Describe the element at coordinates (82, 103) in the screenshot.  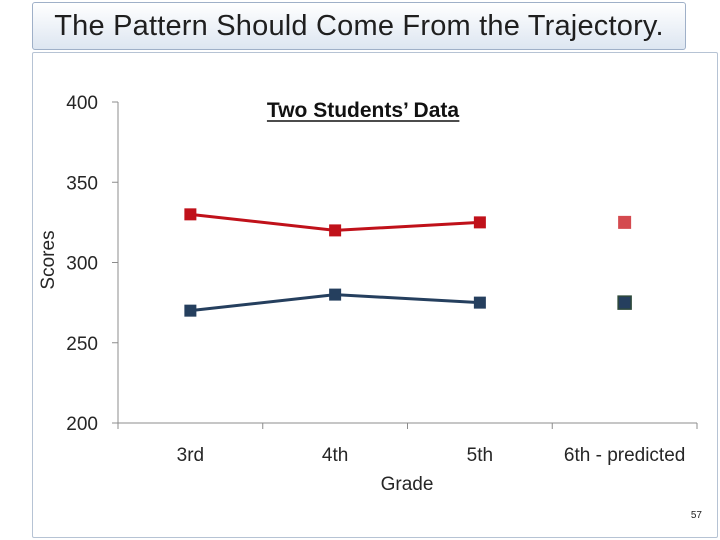
I see `y-tick-label: 400` at that location.